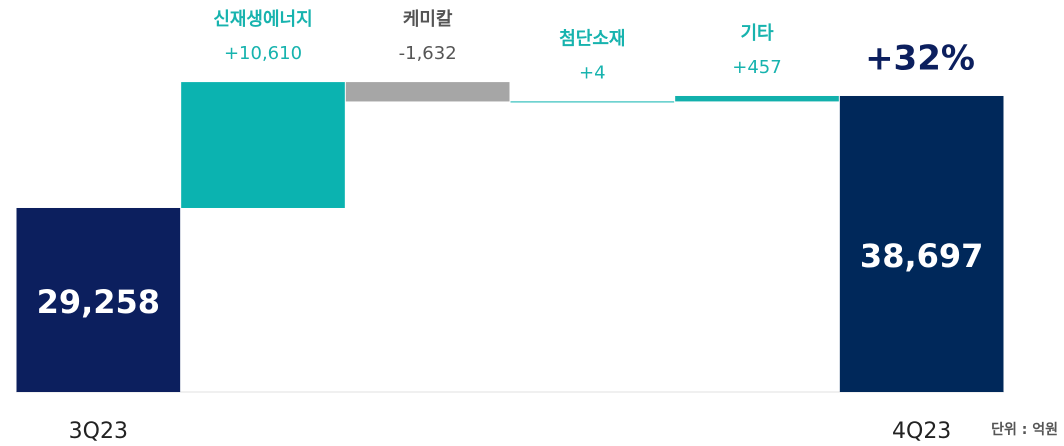  Describe the element at coordinates (592, 38) in the screenshot. I see `category-label: 첨단소재` at that location.